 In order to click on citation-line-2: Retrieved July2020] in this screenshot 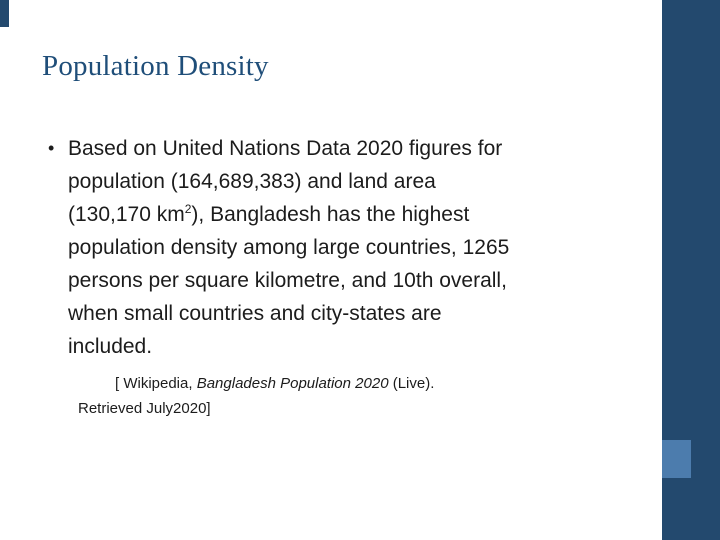, I will do `click(144, 408)`.